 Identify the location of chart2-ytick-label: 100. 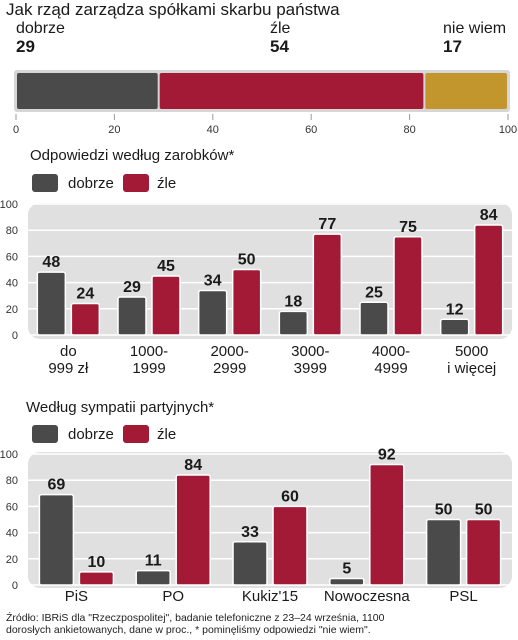
(9, 205).